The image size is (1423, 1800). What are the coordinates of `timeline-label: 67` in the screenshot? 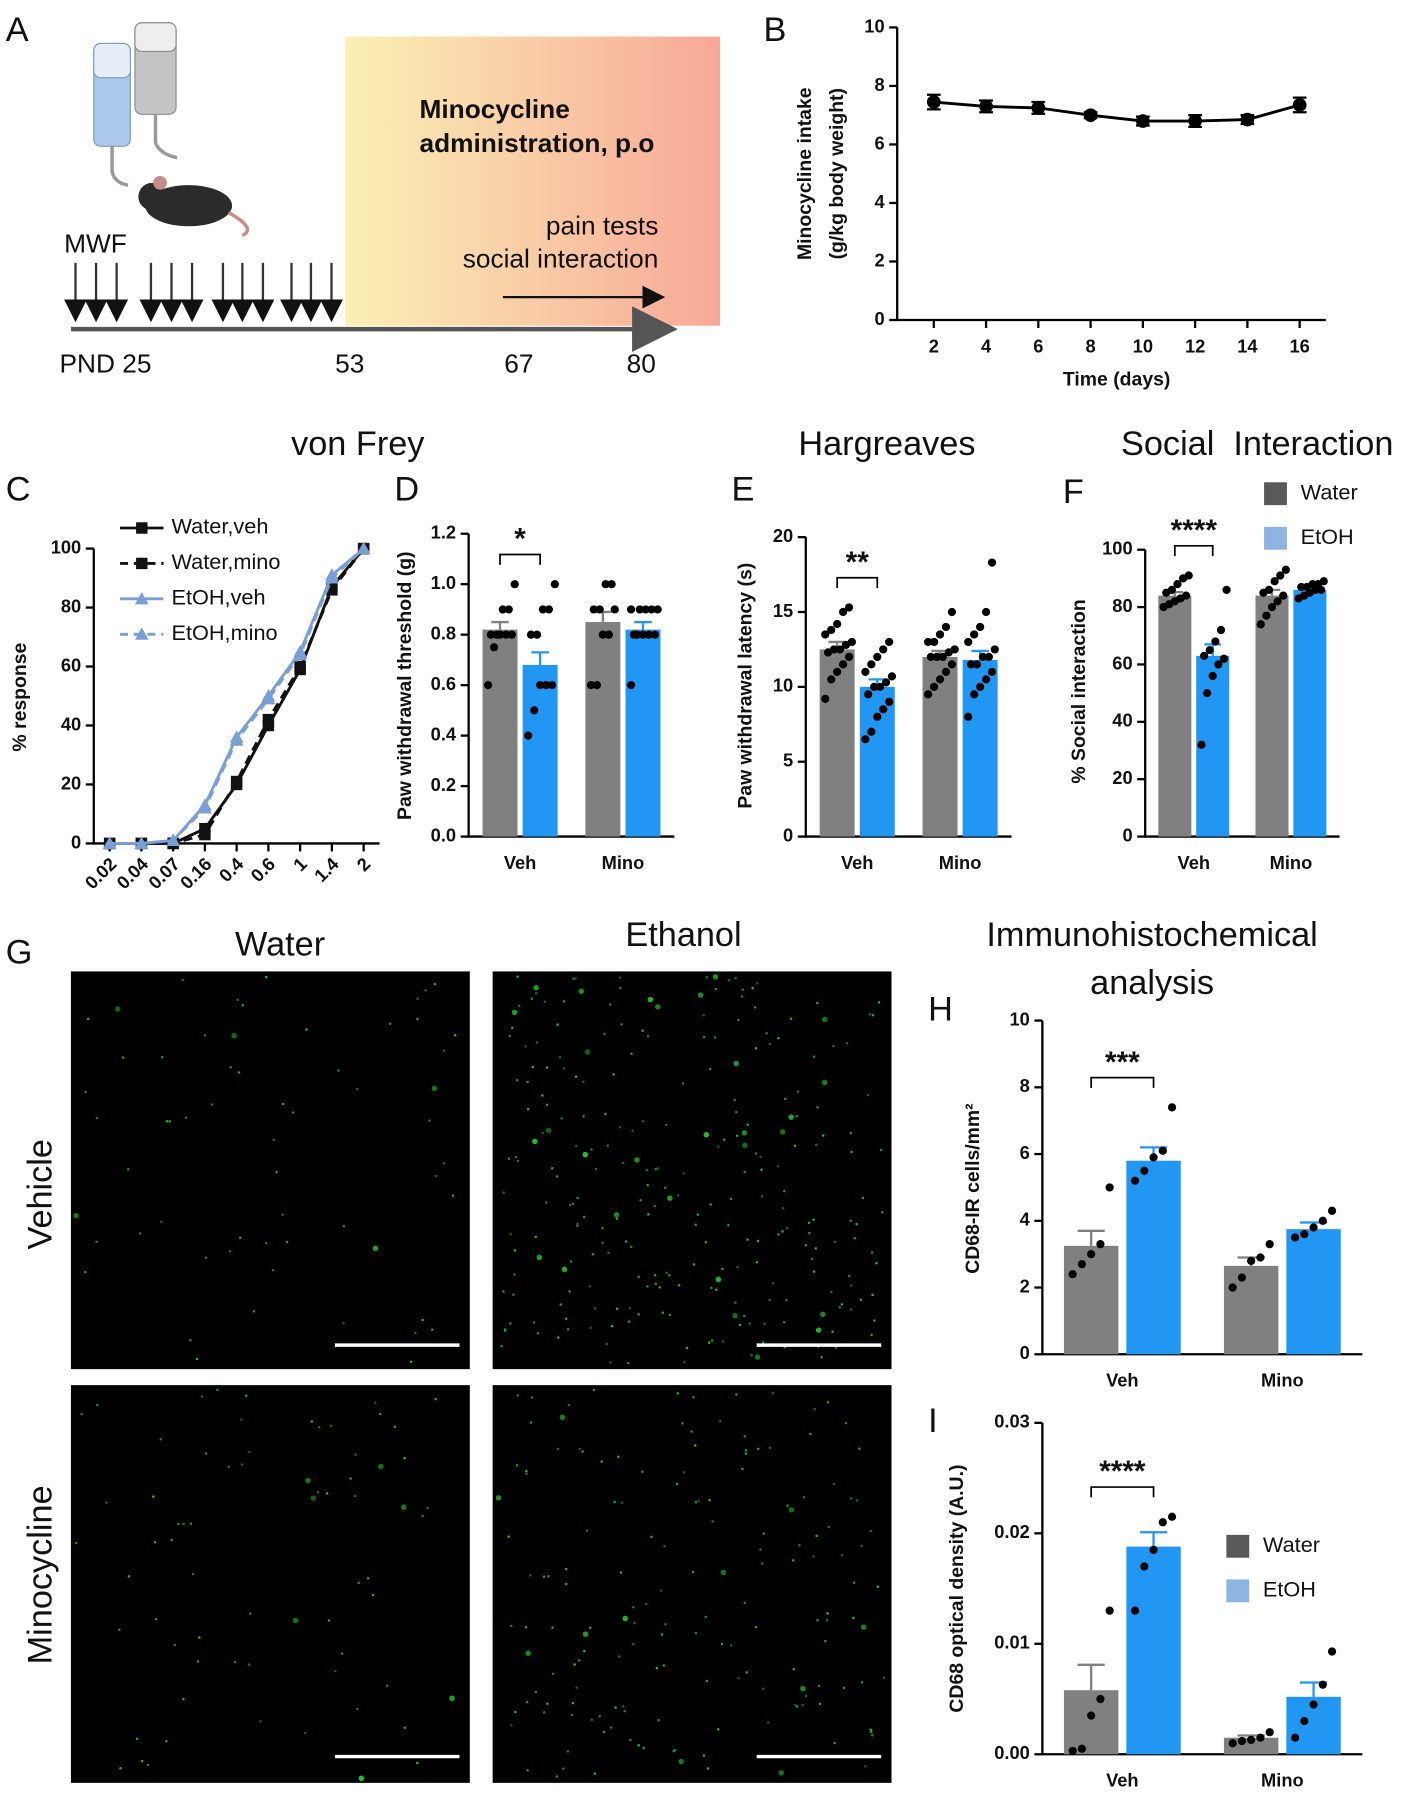 It's located at (518, 364).